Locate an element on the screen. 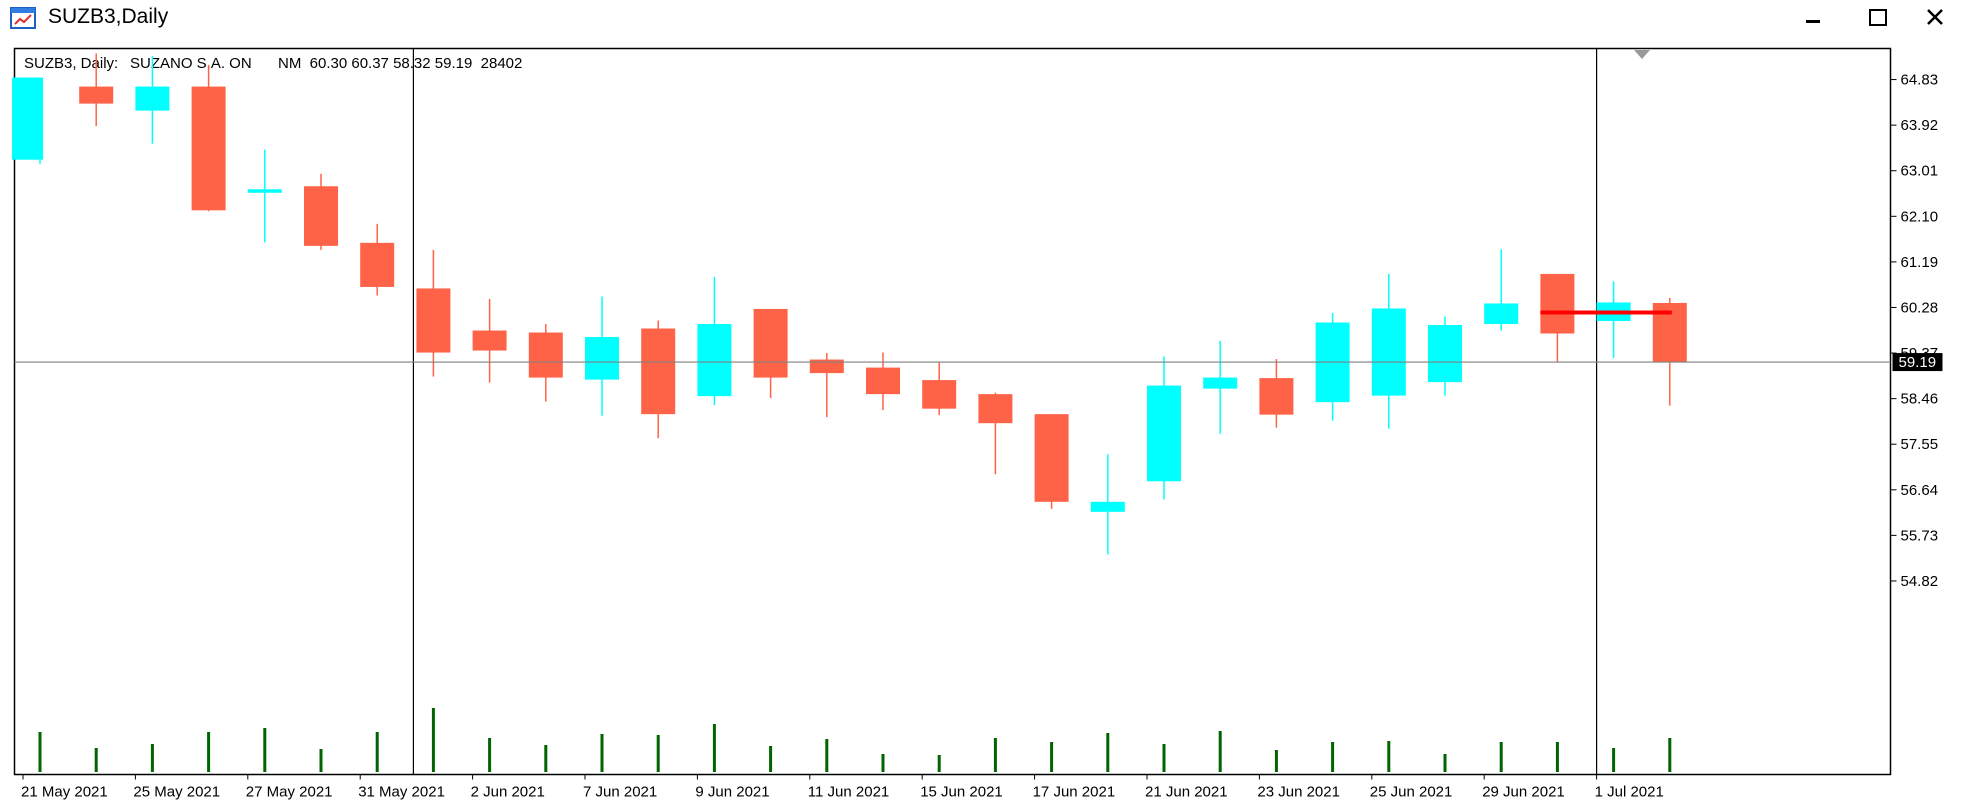 This screenshot has width=1966, height=807. price-tick-label: 63.01 is located at coordinates (1920, 171).